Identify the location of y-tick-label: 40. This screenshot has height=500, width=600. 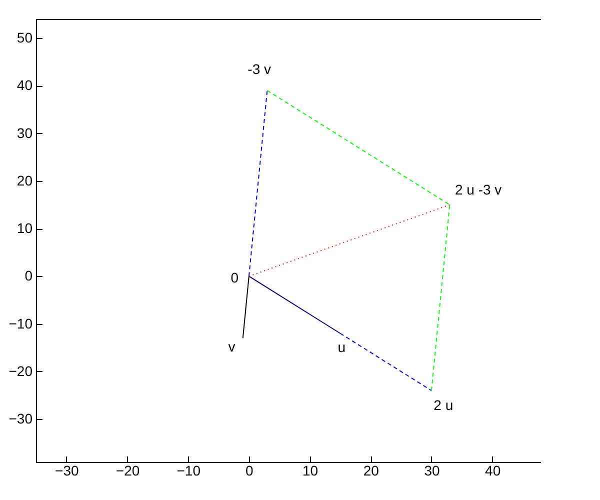
(24, 85).